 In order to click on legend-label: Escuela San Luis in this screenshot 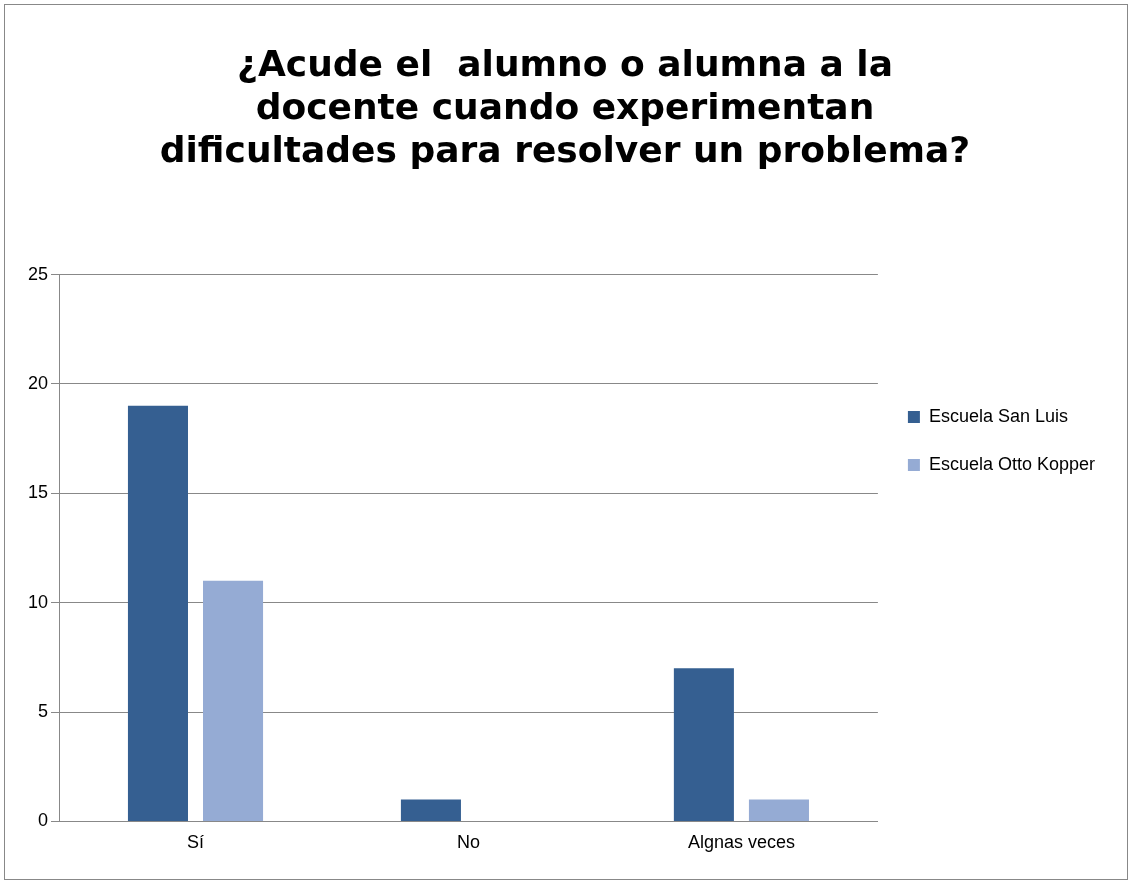, I will do `click(998, 415)`.